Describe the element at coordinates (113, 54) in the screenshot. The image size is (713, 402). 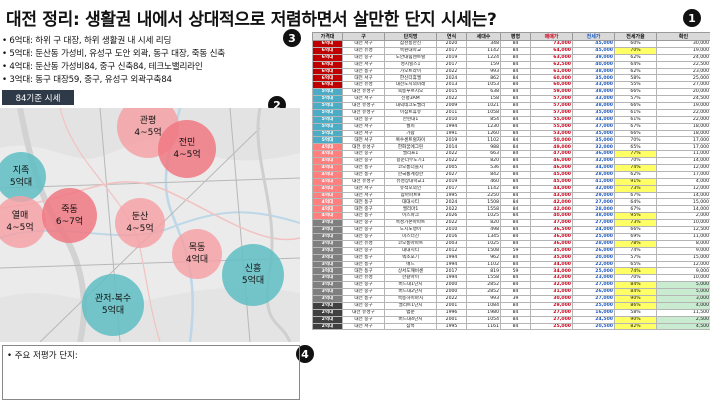
I see `summary-line-5: • 5억대: 둔산동 가성비, 유성구 도안 외곽, 동구 대장, 죽동 신축` at that location.